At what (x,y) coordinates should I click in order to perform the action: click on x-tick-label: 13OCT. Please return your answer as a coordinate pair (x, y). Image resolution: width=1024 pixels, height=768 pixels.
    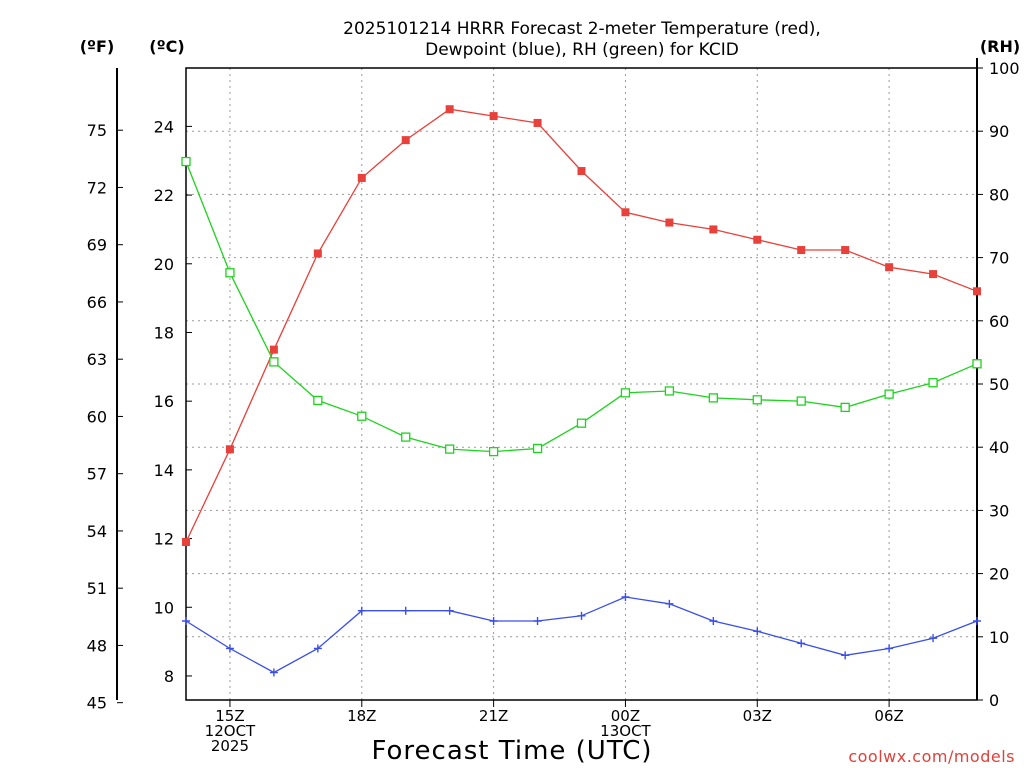
    Looking at the image, I should click on (625, 731).